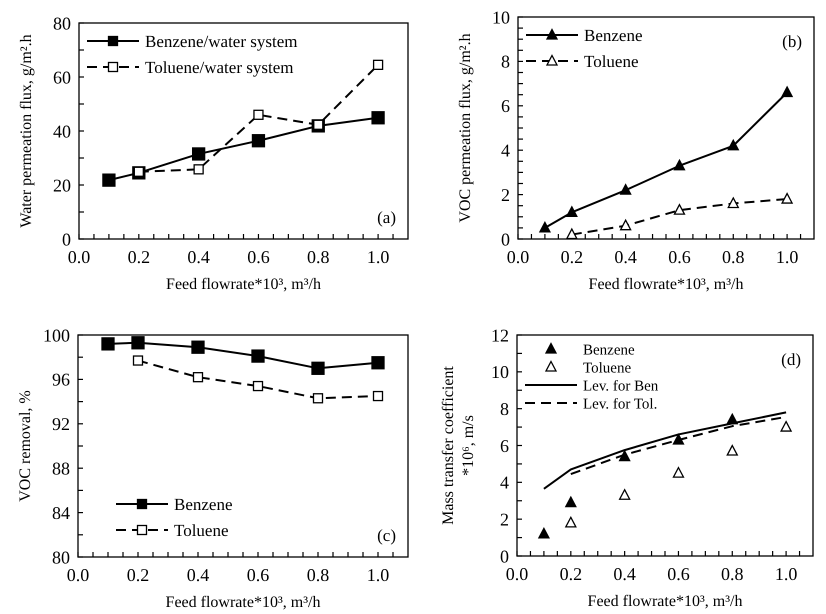 The width and height of the screenshot is (826, 614). Describe the element at coordinates (500, 335) in the screenshot. I see `y-tick-label: 12` at that location.